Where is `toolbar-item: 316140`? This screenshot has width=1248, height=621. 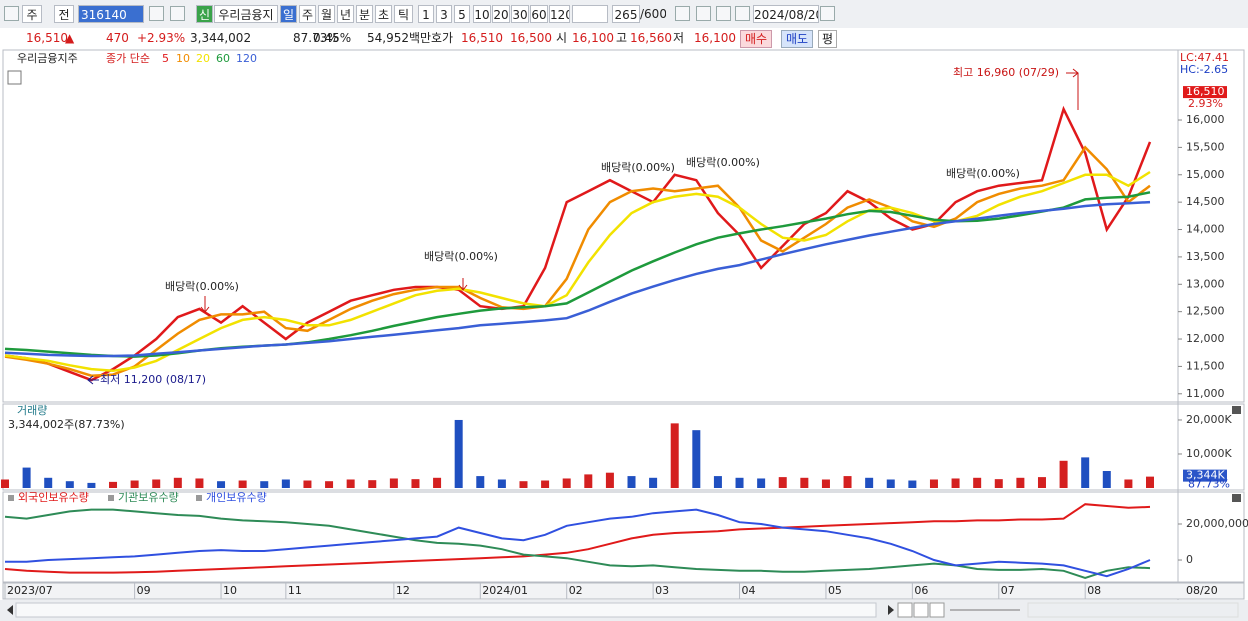
toolbar-item: 316140 is located at coordinates (111, 14).